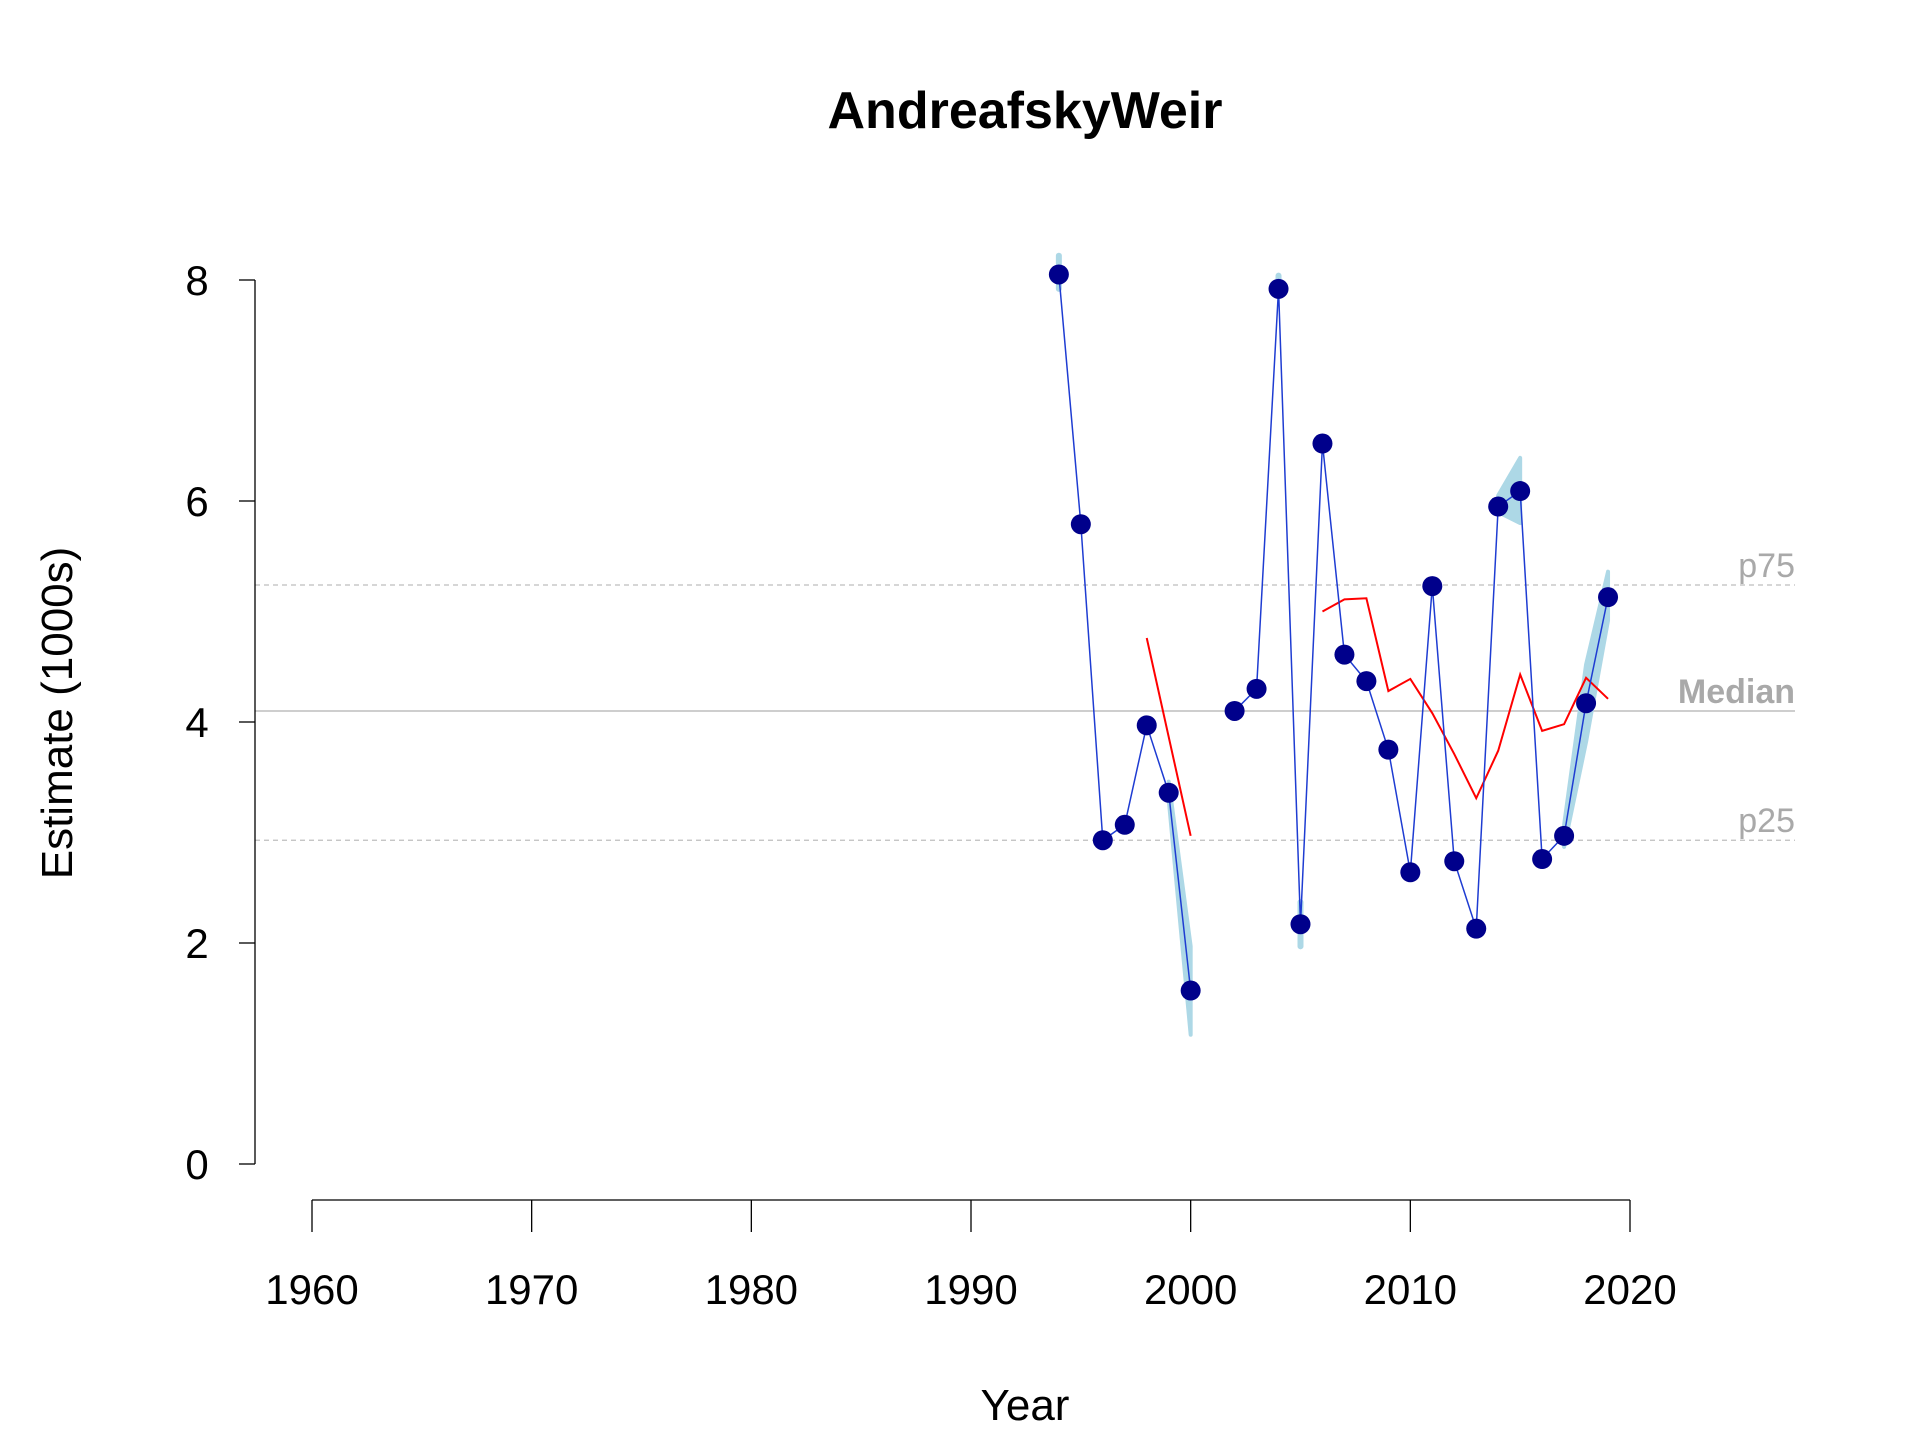 The height and width of the screenshot is (1440, 1920). Describe the element at coordinates (1410, 1289) in the screenshot. I see `x-tick-label: 2010` at that location.